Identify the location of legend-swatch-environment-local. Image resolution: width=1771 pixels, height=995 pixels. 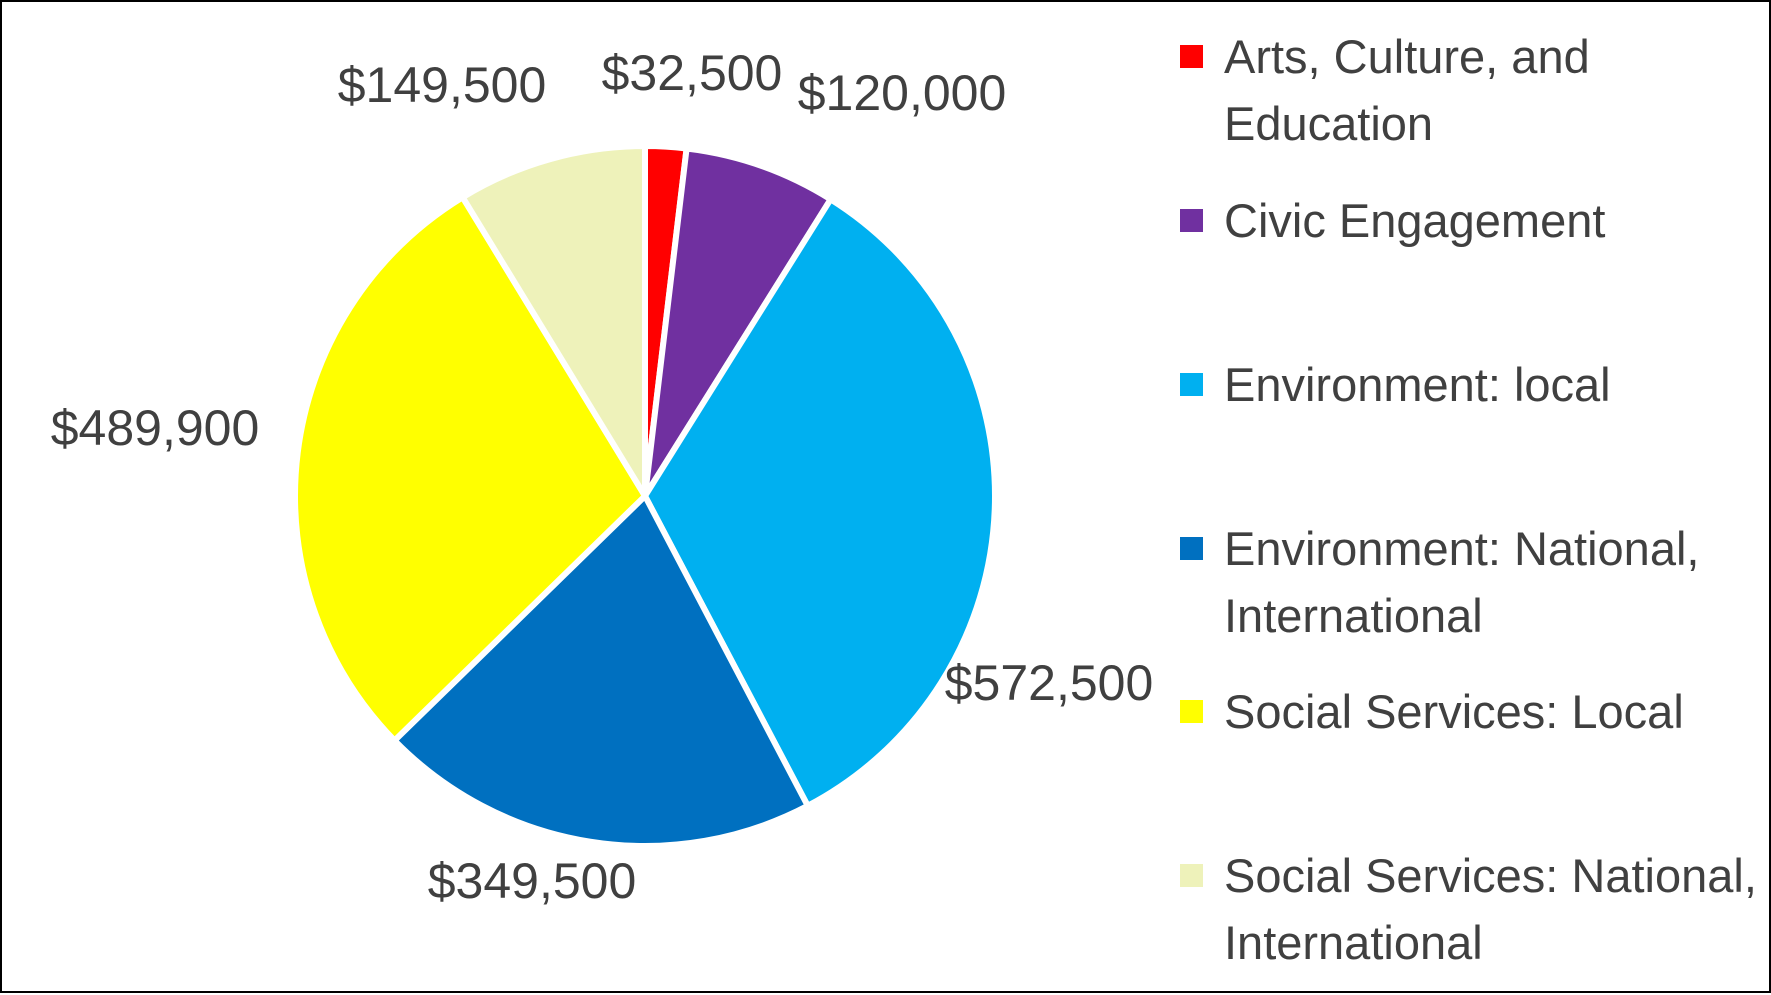
(1191, 384).